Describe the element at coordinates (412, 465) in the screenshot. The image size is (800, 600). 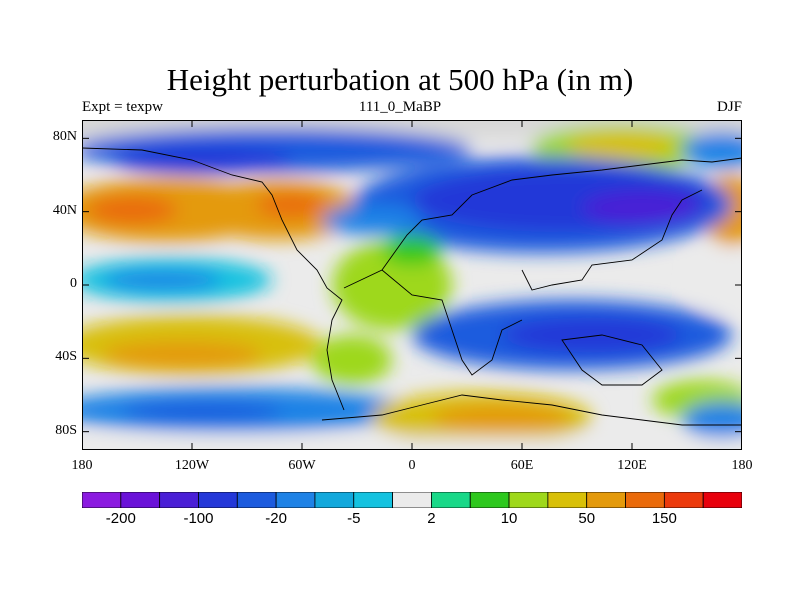
I see `lon-label: 0` at that location.